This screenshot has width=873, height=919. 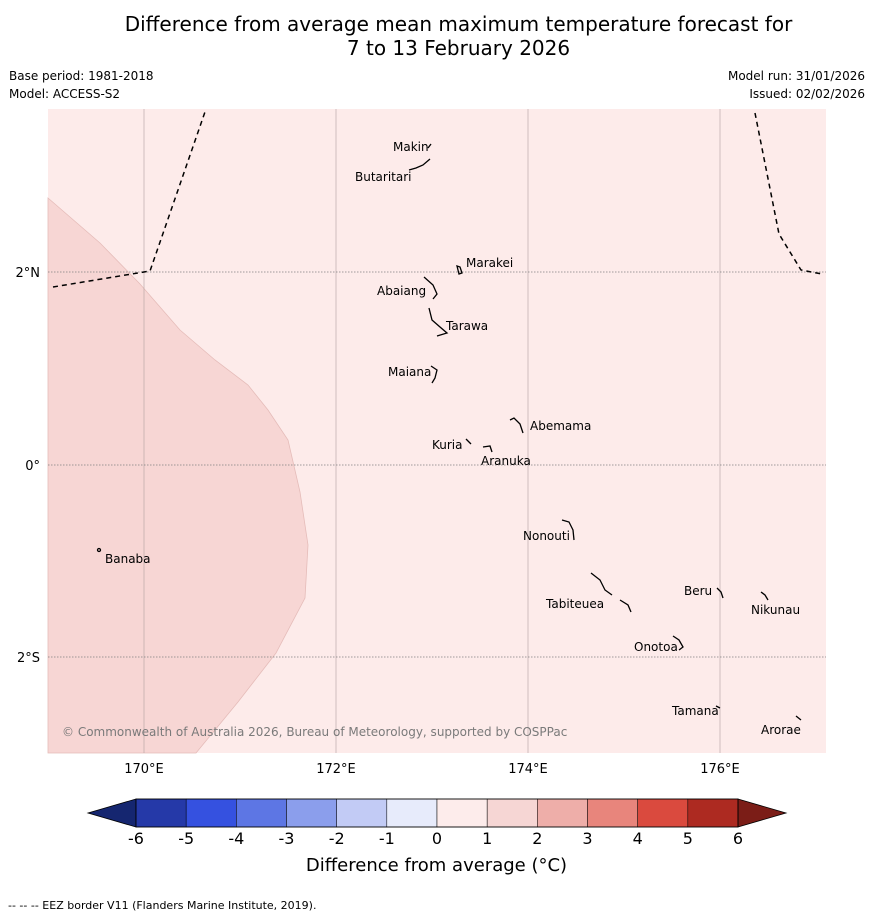 What do you see at coordinates (458, 48) in the screenshot?
I see `title-line-2: 7 to 13 February 2026` at bounding box center [458, 48].